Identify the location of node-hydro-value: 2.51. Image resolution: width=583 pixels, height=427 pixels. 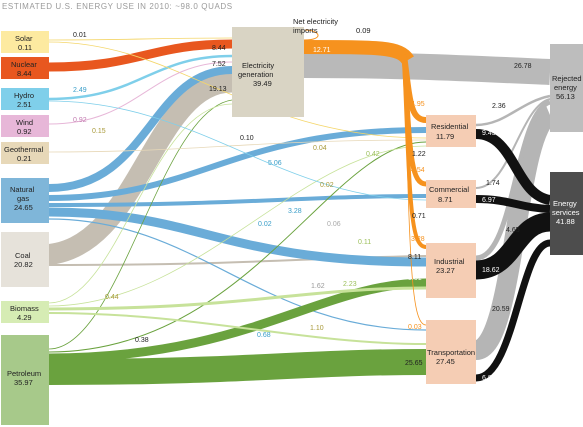
(24, 104).